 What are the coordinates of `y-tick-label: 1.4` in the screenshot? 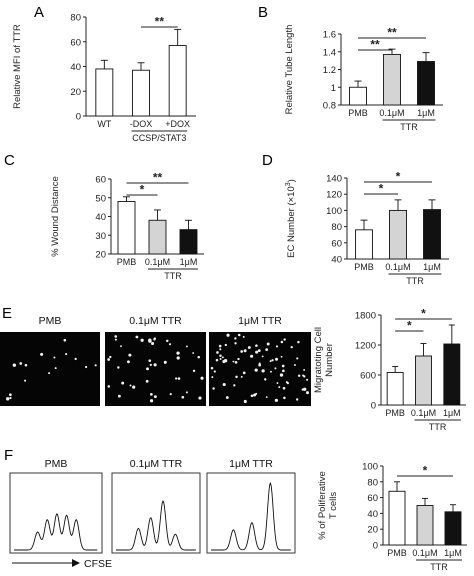 It's located at (329, 52).